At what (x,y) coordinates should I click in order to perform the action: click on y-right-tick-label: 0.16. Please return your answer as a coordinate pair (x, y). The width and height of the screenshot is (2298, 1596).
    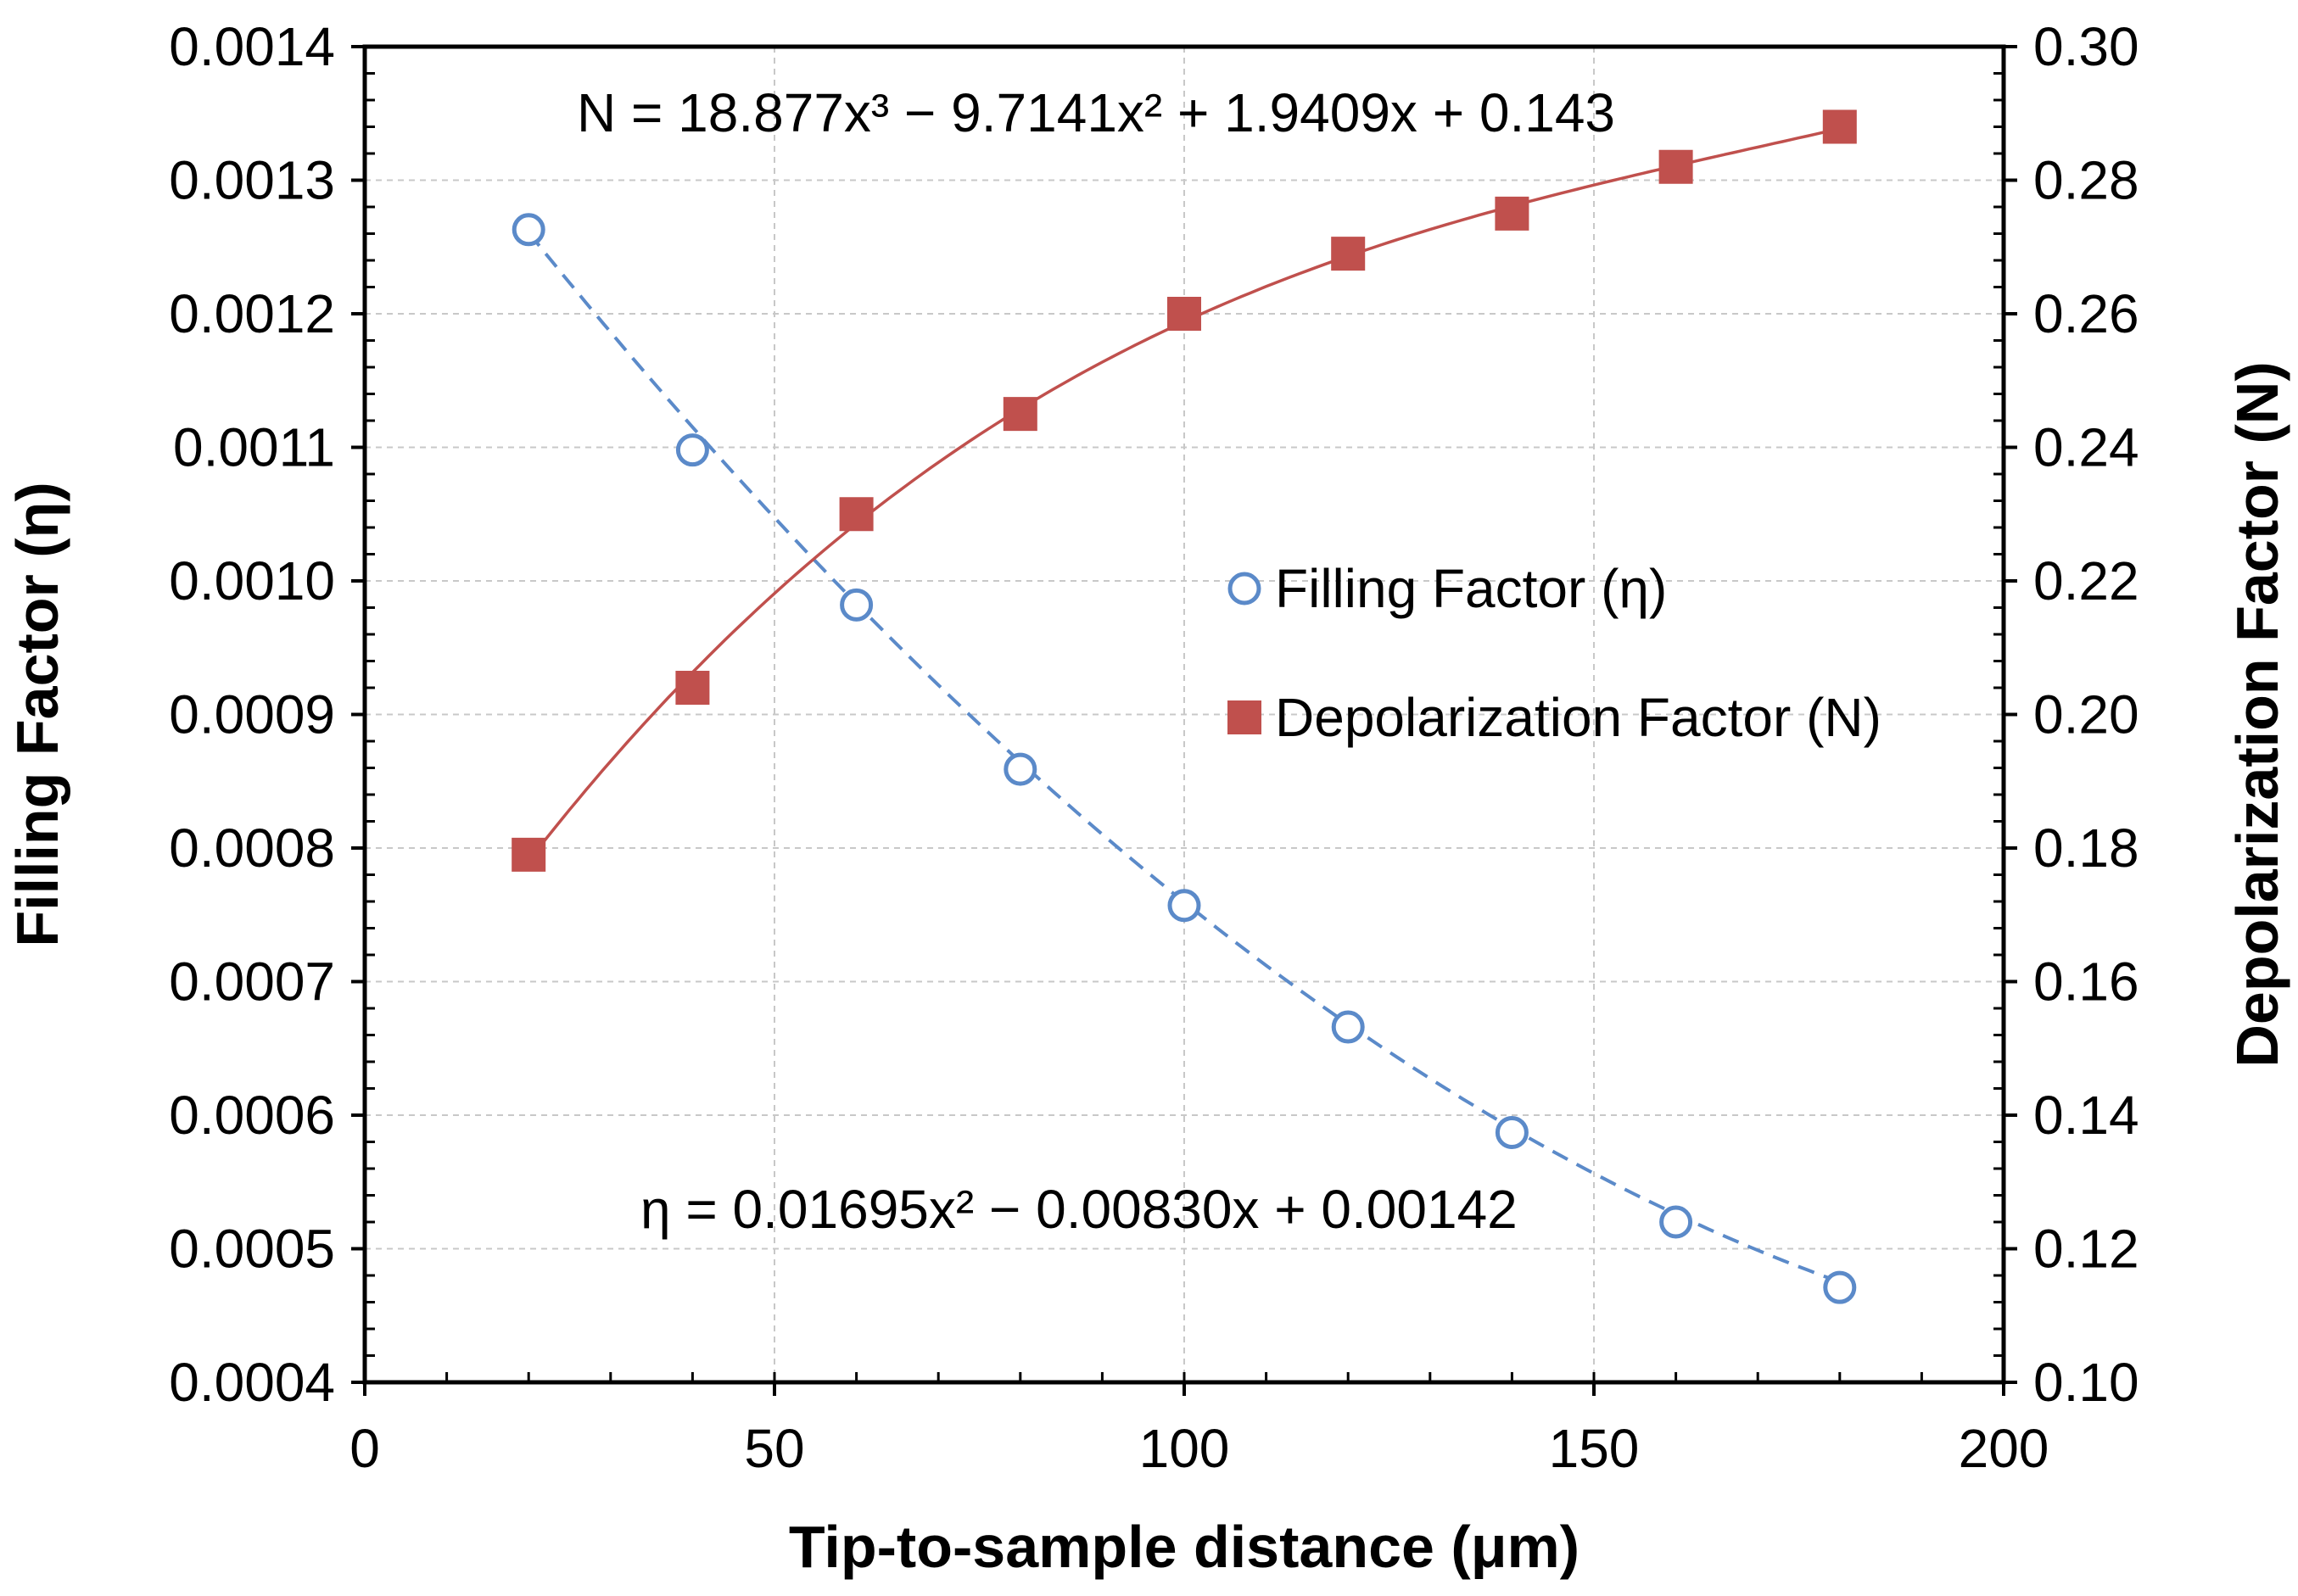
    Looking at the image, I should click on (2086, 982).